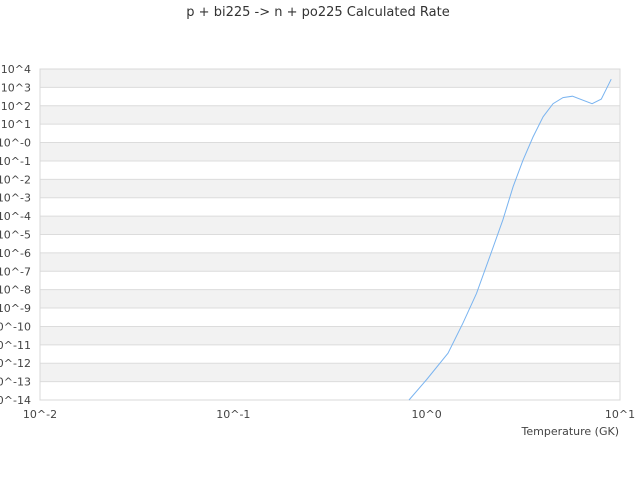 This screenshot has width=640, height=480. Describe the element at coordinates (15, 326) in the screenshot. I see `y-tick-label: 10^-10` at that location.